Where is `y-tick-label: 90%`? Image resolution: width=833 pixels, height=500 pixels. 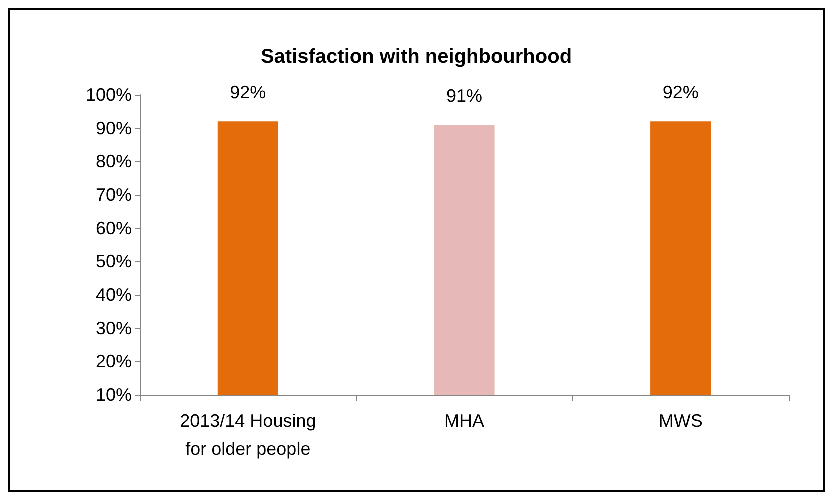 y-tick-label: 90% is located at coordinates (114, 128).